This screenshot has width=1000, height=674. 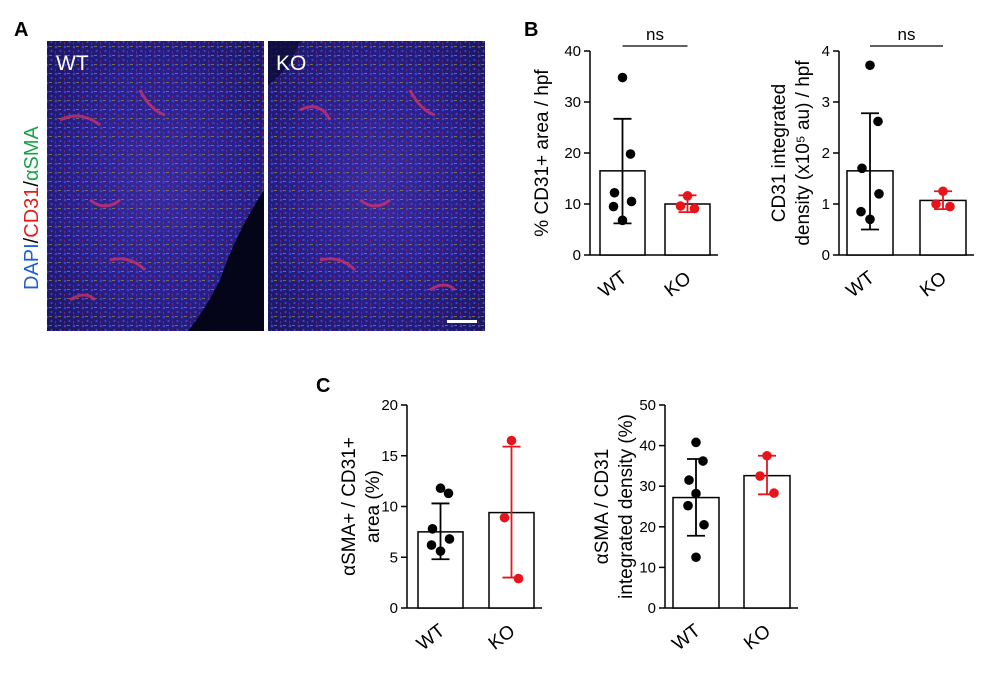 I want to click on stain-label: DAPI/CD31/αSMA, so click(x=32, y=207).